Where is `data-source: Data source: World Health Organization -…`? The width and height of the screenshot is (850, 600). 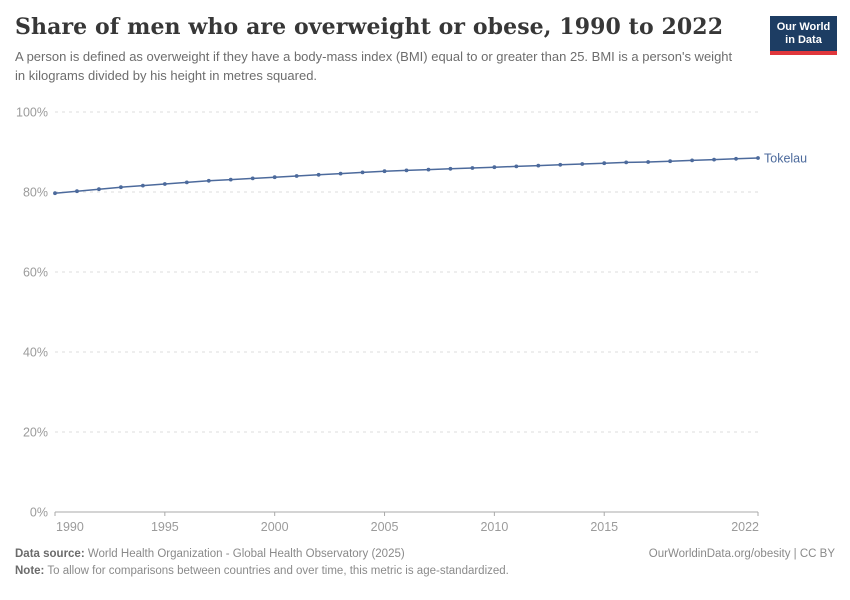 data-source: Data source: World Health Organization -… is located at coordinates (210, 554).